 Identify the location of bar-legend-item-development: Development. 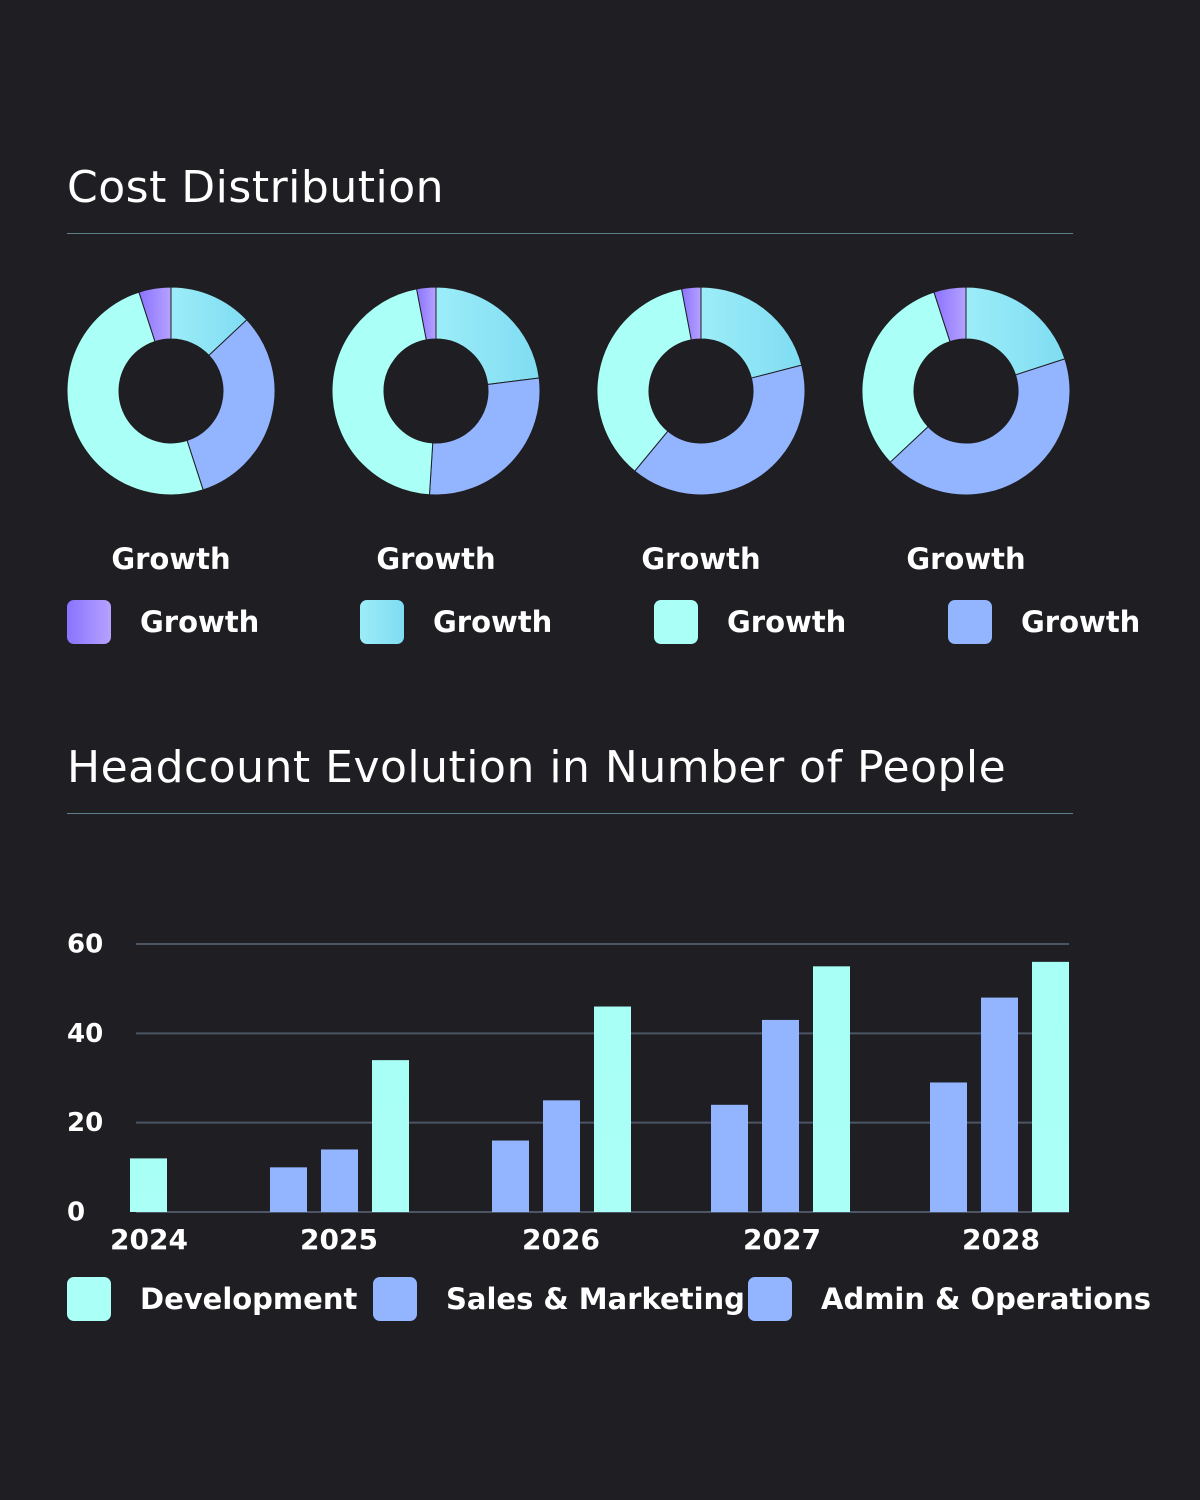
(212, 1299).